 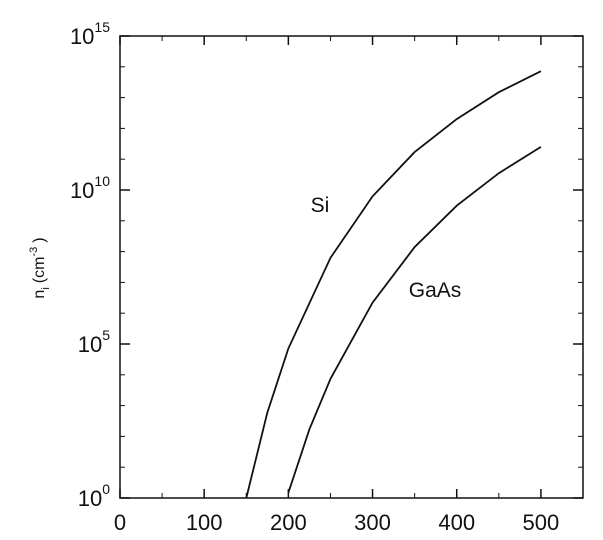 I want to click on y-tick-label: 10⁵, so click(x=94, y=342).